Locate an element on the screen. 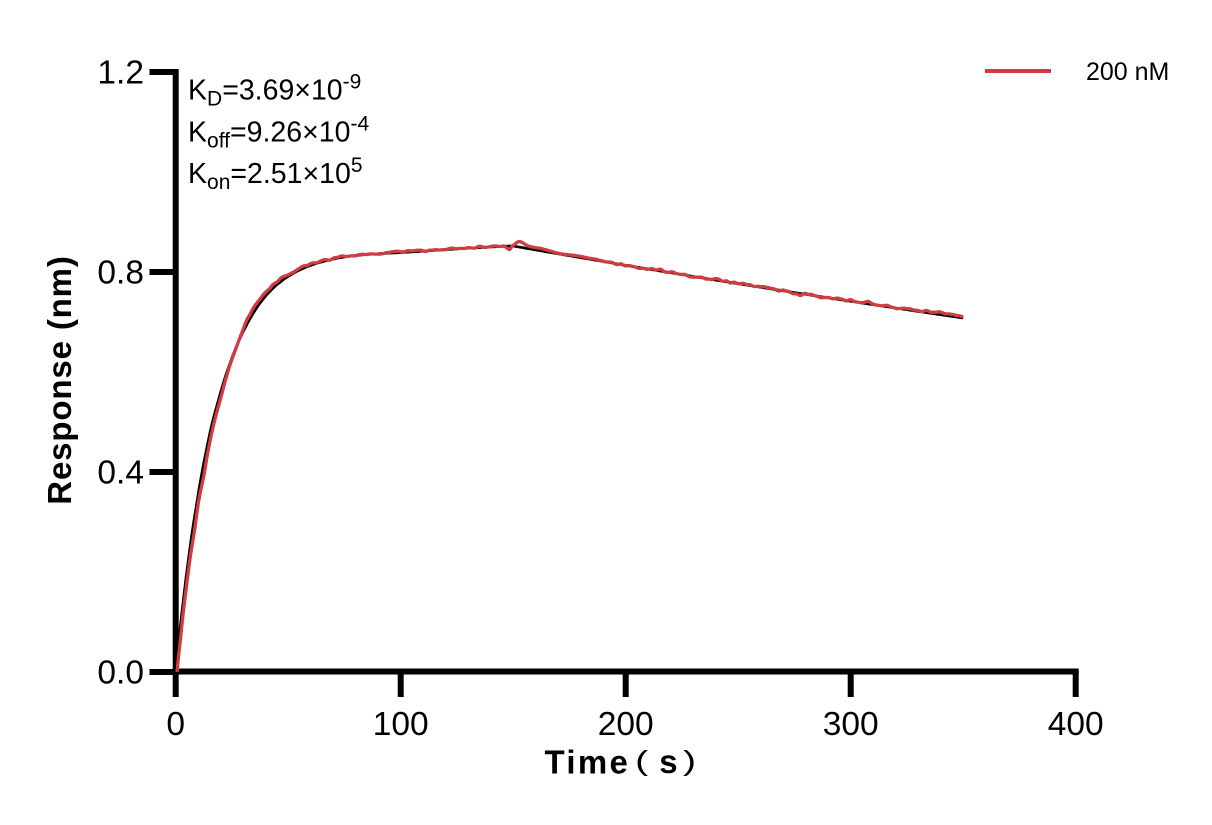 Image resolution: width=1212 pixels, height=825 pixels. svg-text: 300 is located at coordinates (851, 724).